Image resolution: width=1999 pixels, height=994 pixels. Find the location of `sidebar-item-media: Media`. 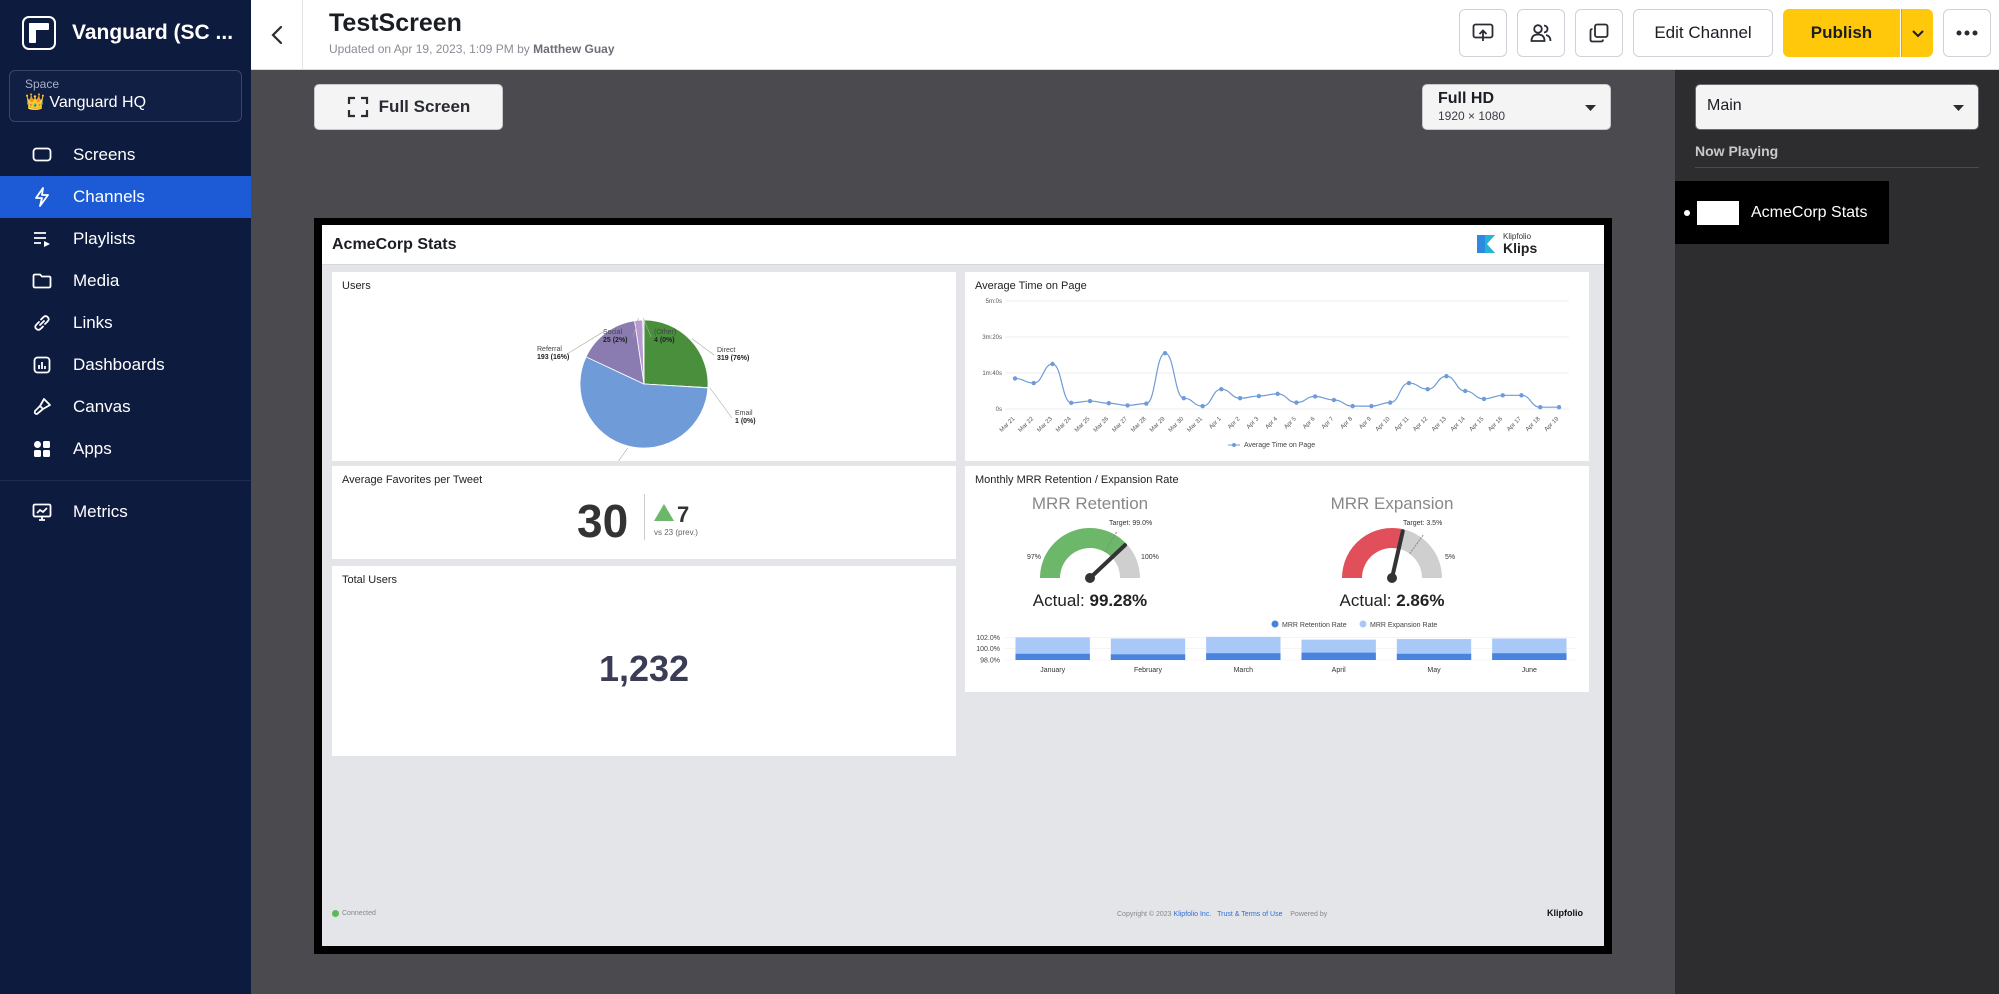

sidebar-item-media: Media is located at coordinates (125, 281).